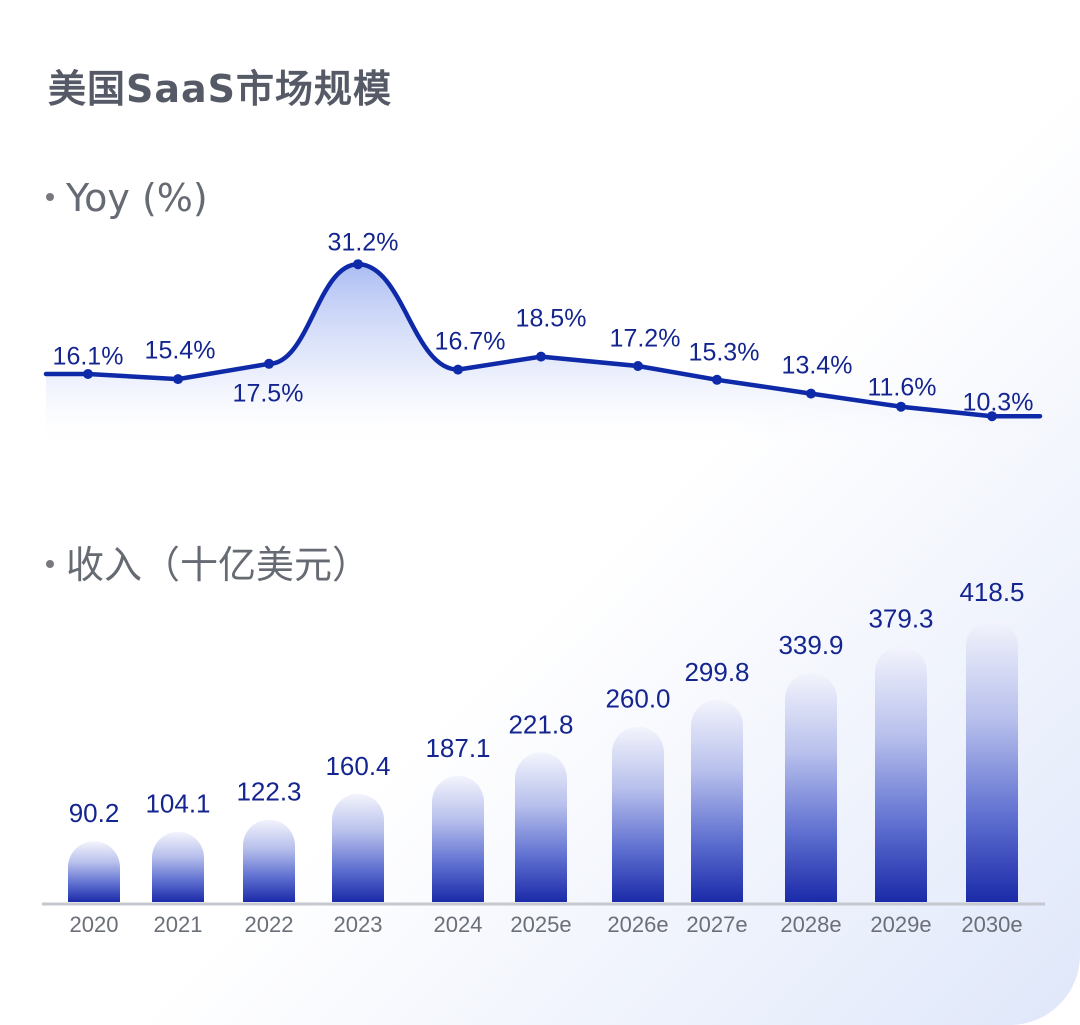 The width and height of the screenshot is (1080, 1025). Describe the element at coordinates (716, 924) in the screenshot. I see `x-tick-label: 2027e` at that location.